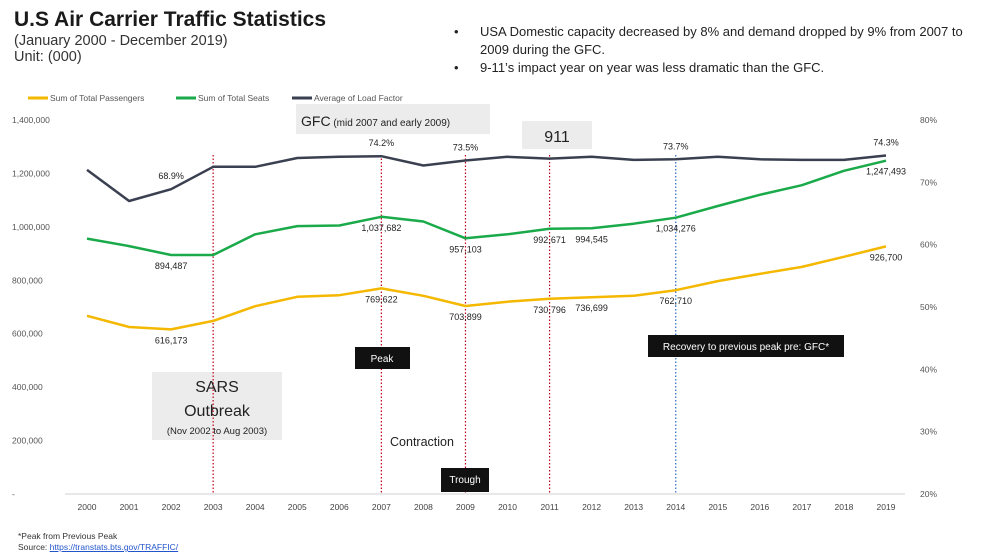  What do you see at coordinates (233, 98) in the screenshot?
I see `legend-label: Sum of Total Seats` at bounding box center [233, 98].